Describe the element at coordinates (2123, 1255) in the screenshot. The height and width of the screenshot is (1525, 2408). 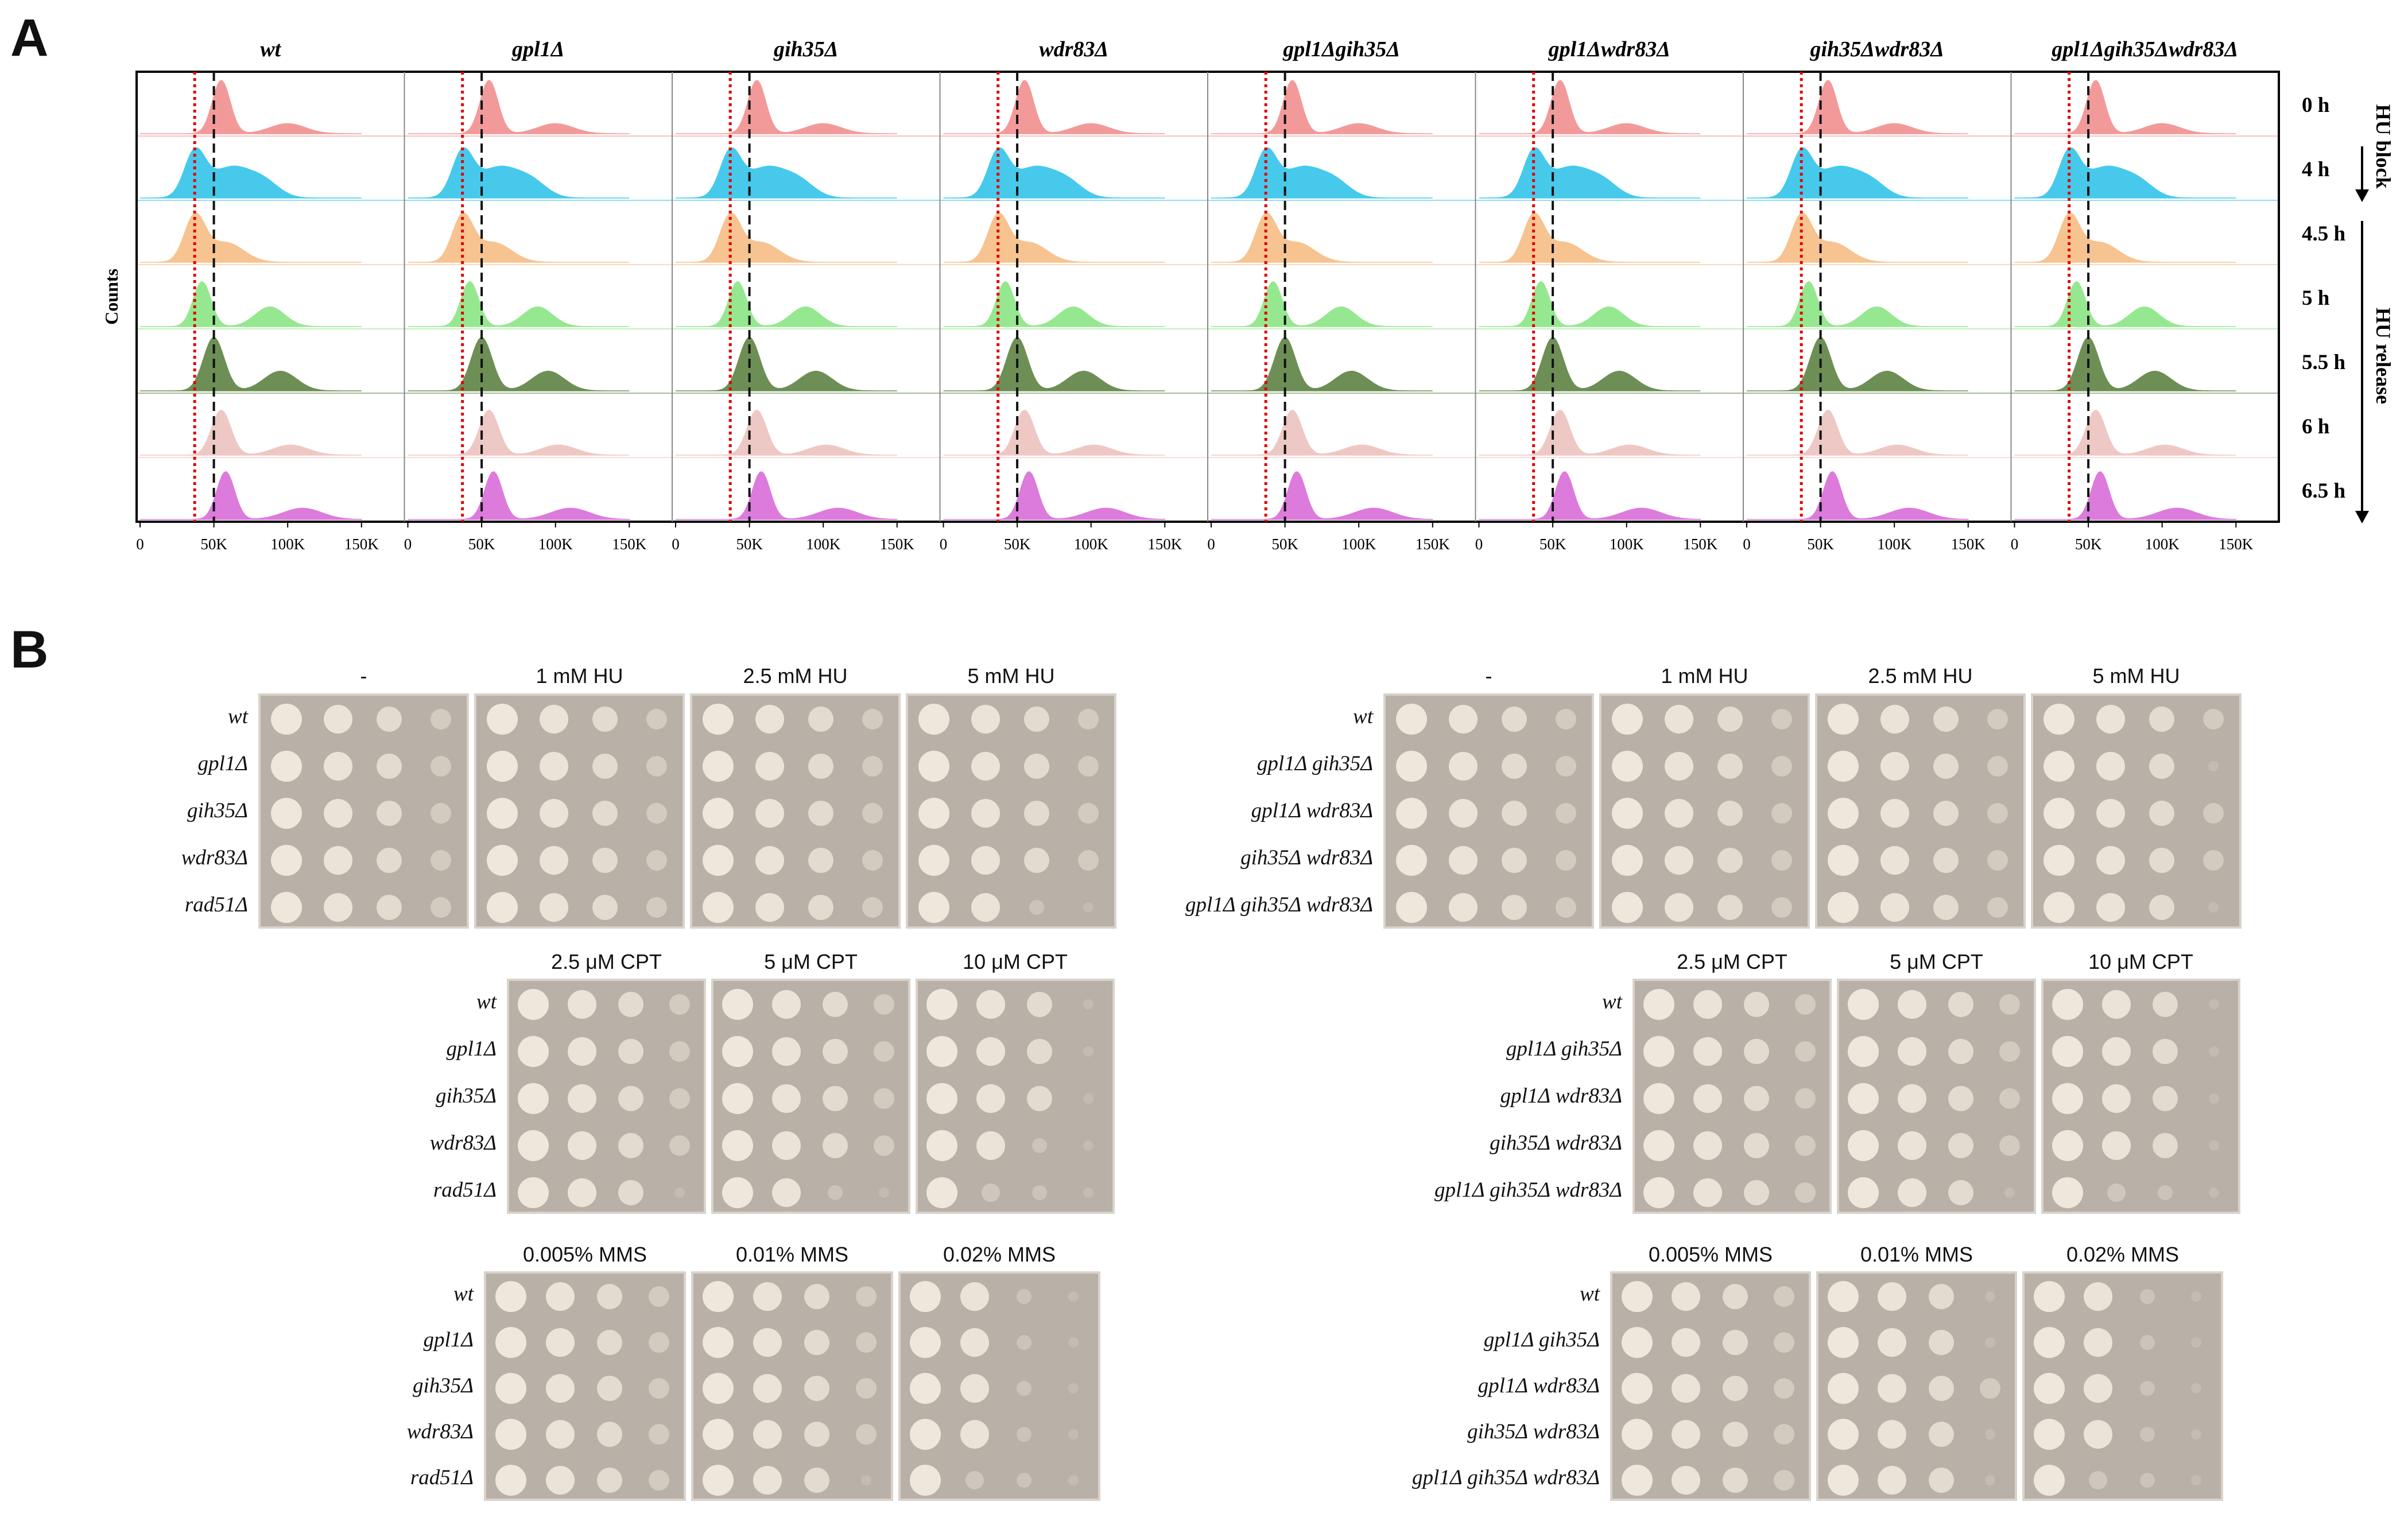
I see `condition-label: 0.02% MMS` at that location.